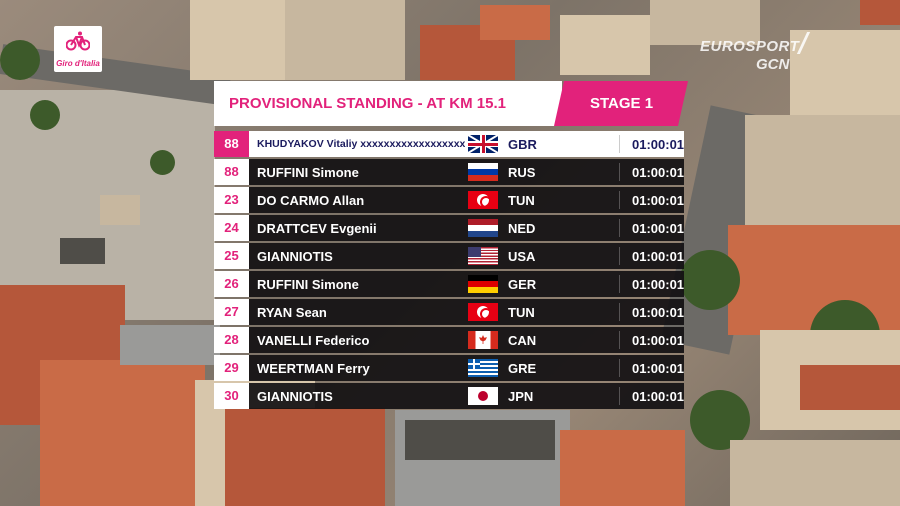  Describe the element at coordinates (313, 340) in the screenshot. I see `rider-name: VANELLI Federico` at that location.